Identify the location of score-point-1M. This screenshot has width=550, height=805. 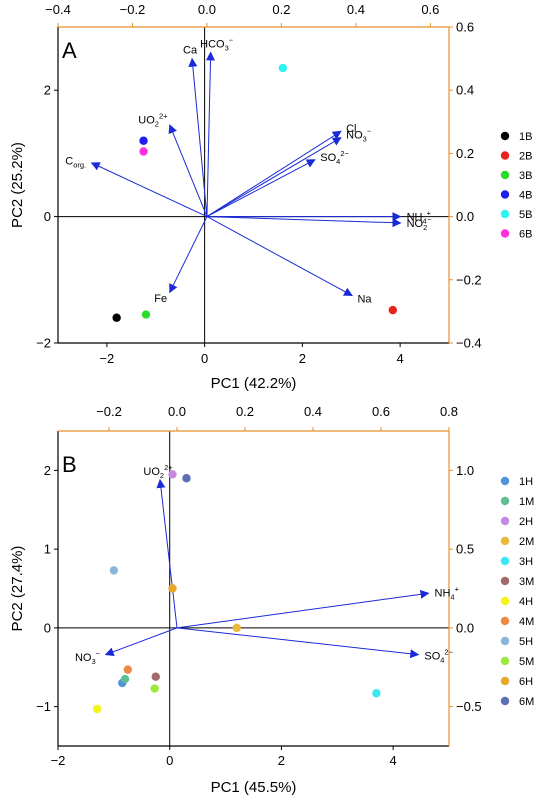
(125, 679).